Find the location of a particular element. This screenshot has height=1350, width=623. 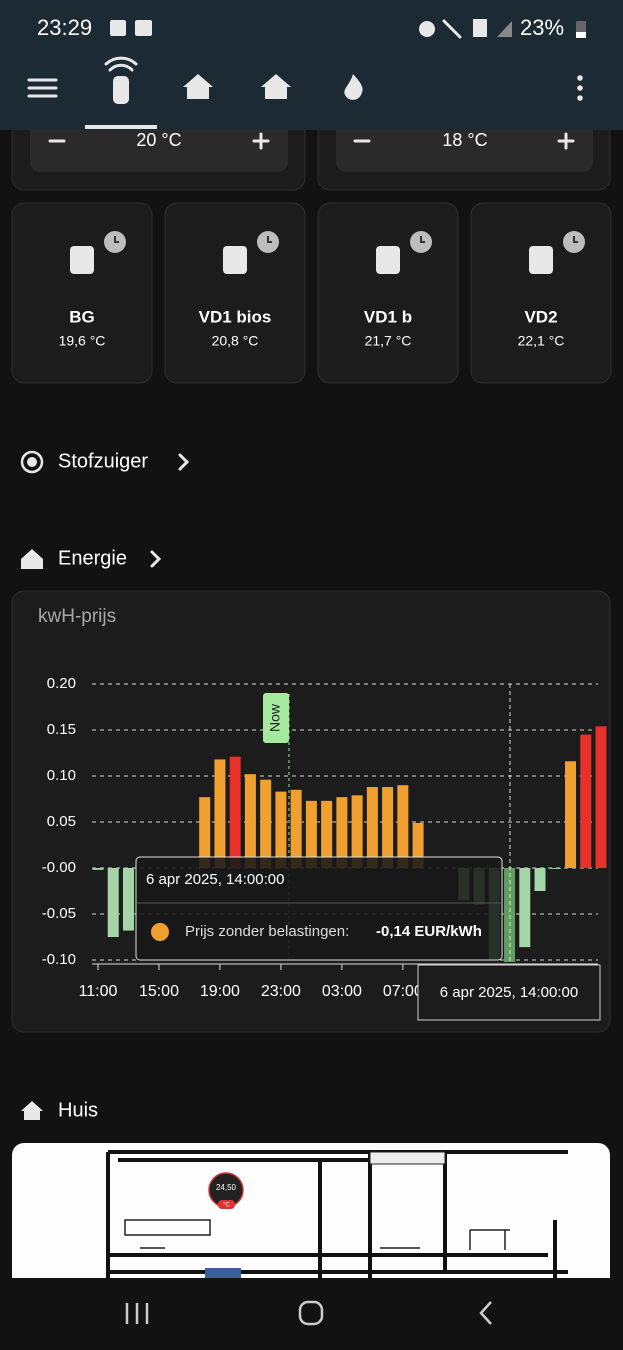

house-icon is located at coordinates (32, 1110).